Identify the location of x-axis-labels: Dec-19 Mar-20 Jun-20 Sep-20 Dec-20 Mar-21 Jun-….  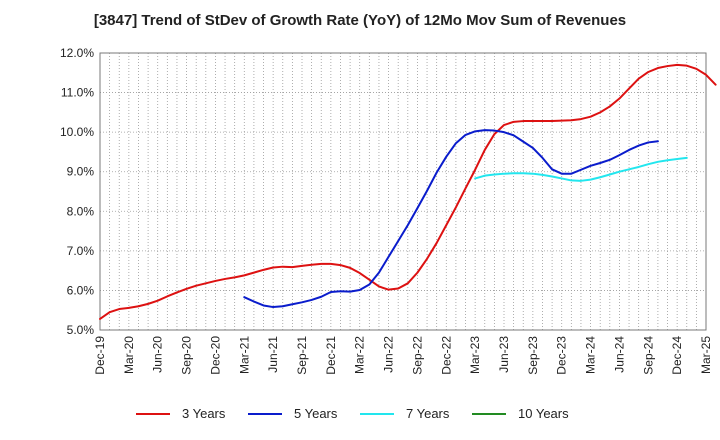
(403, 355).